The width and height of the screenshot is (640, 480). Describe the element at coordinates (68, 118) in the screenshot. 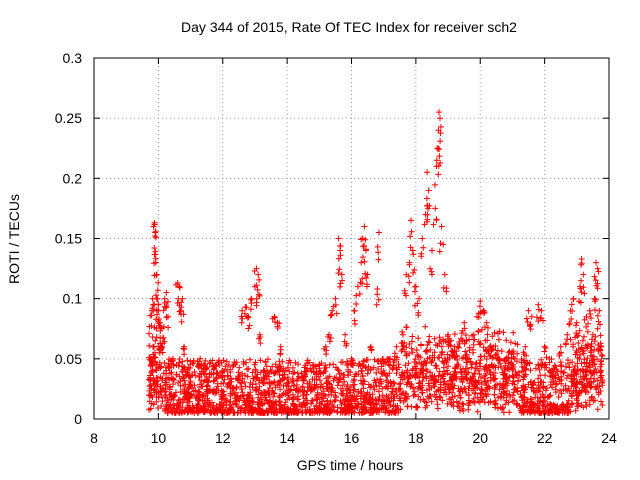

I see `y-tick-label: 0.25` at that location.